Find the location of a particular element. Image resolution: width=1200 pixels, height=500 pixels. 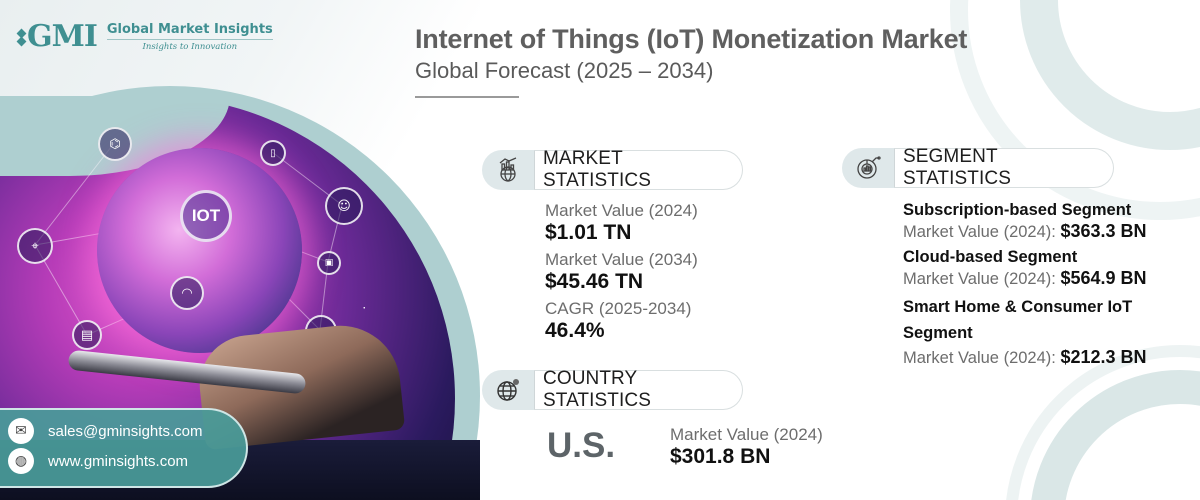

email-link: sales@gminsights.com is located at coordinates (125, 431).